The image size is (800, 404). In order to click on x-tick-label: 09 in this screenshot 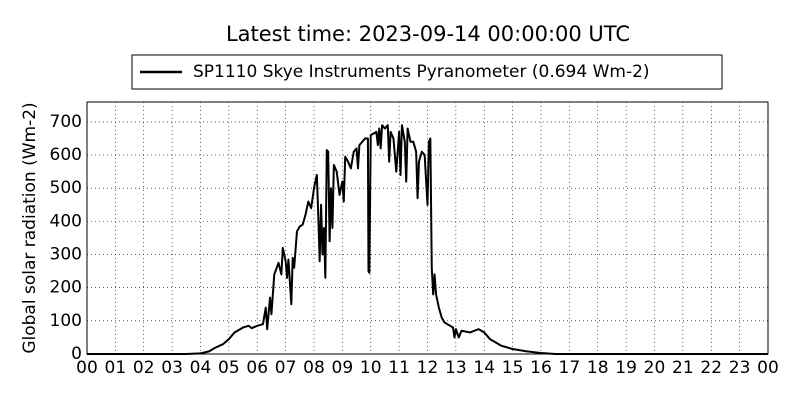, I will do `click(343, 368)`.